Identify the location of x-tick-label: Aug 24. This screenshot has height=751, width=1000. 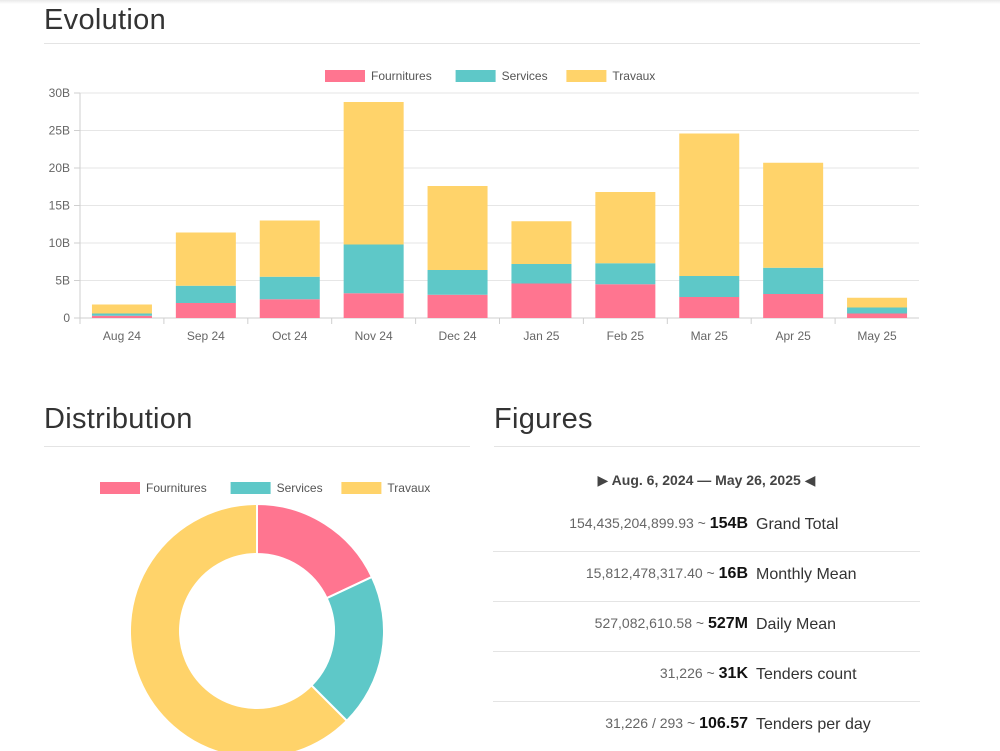
(122, 336).